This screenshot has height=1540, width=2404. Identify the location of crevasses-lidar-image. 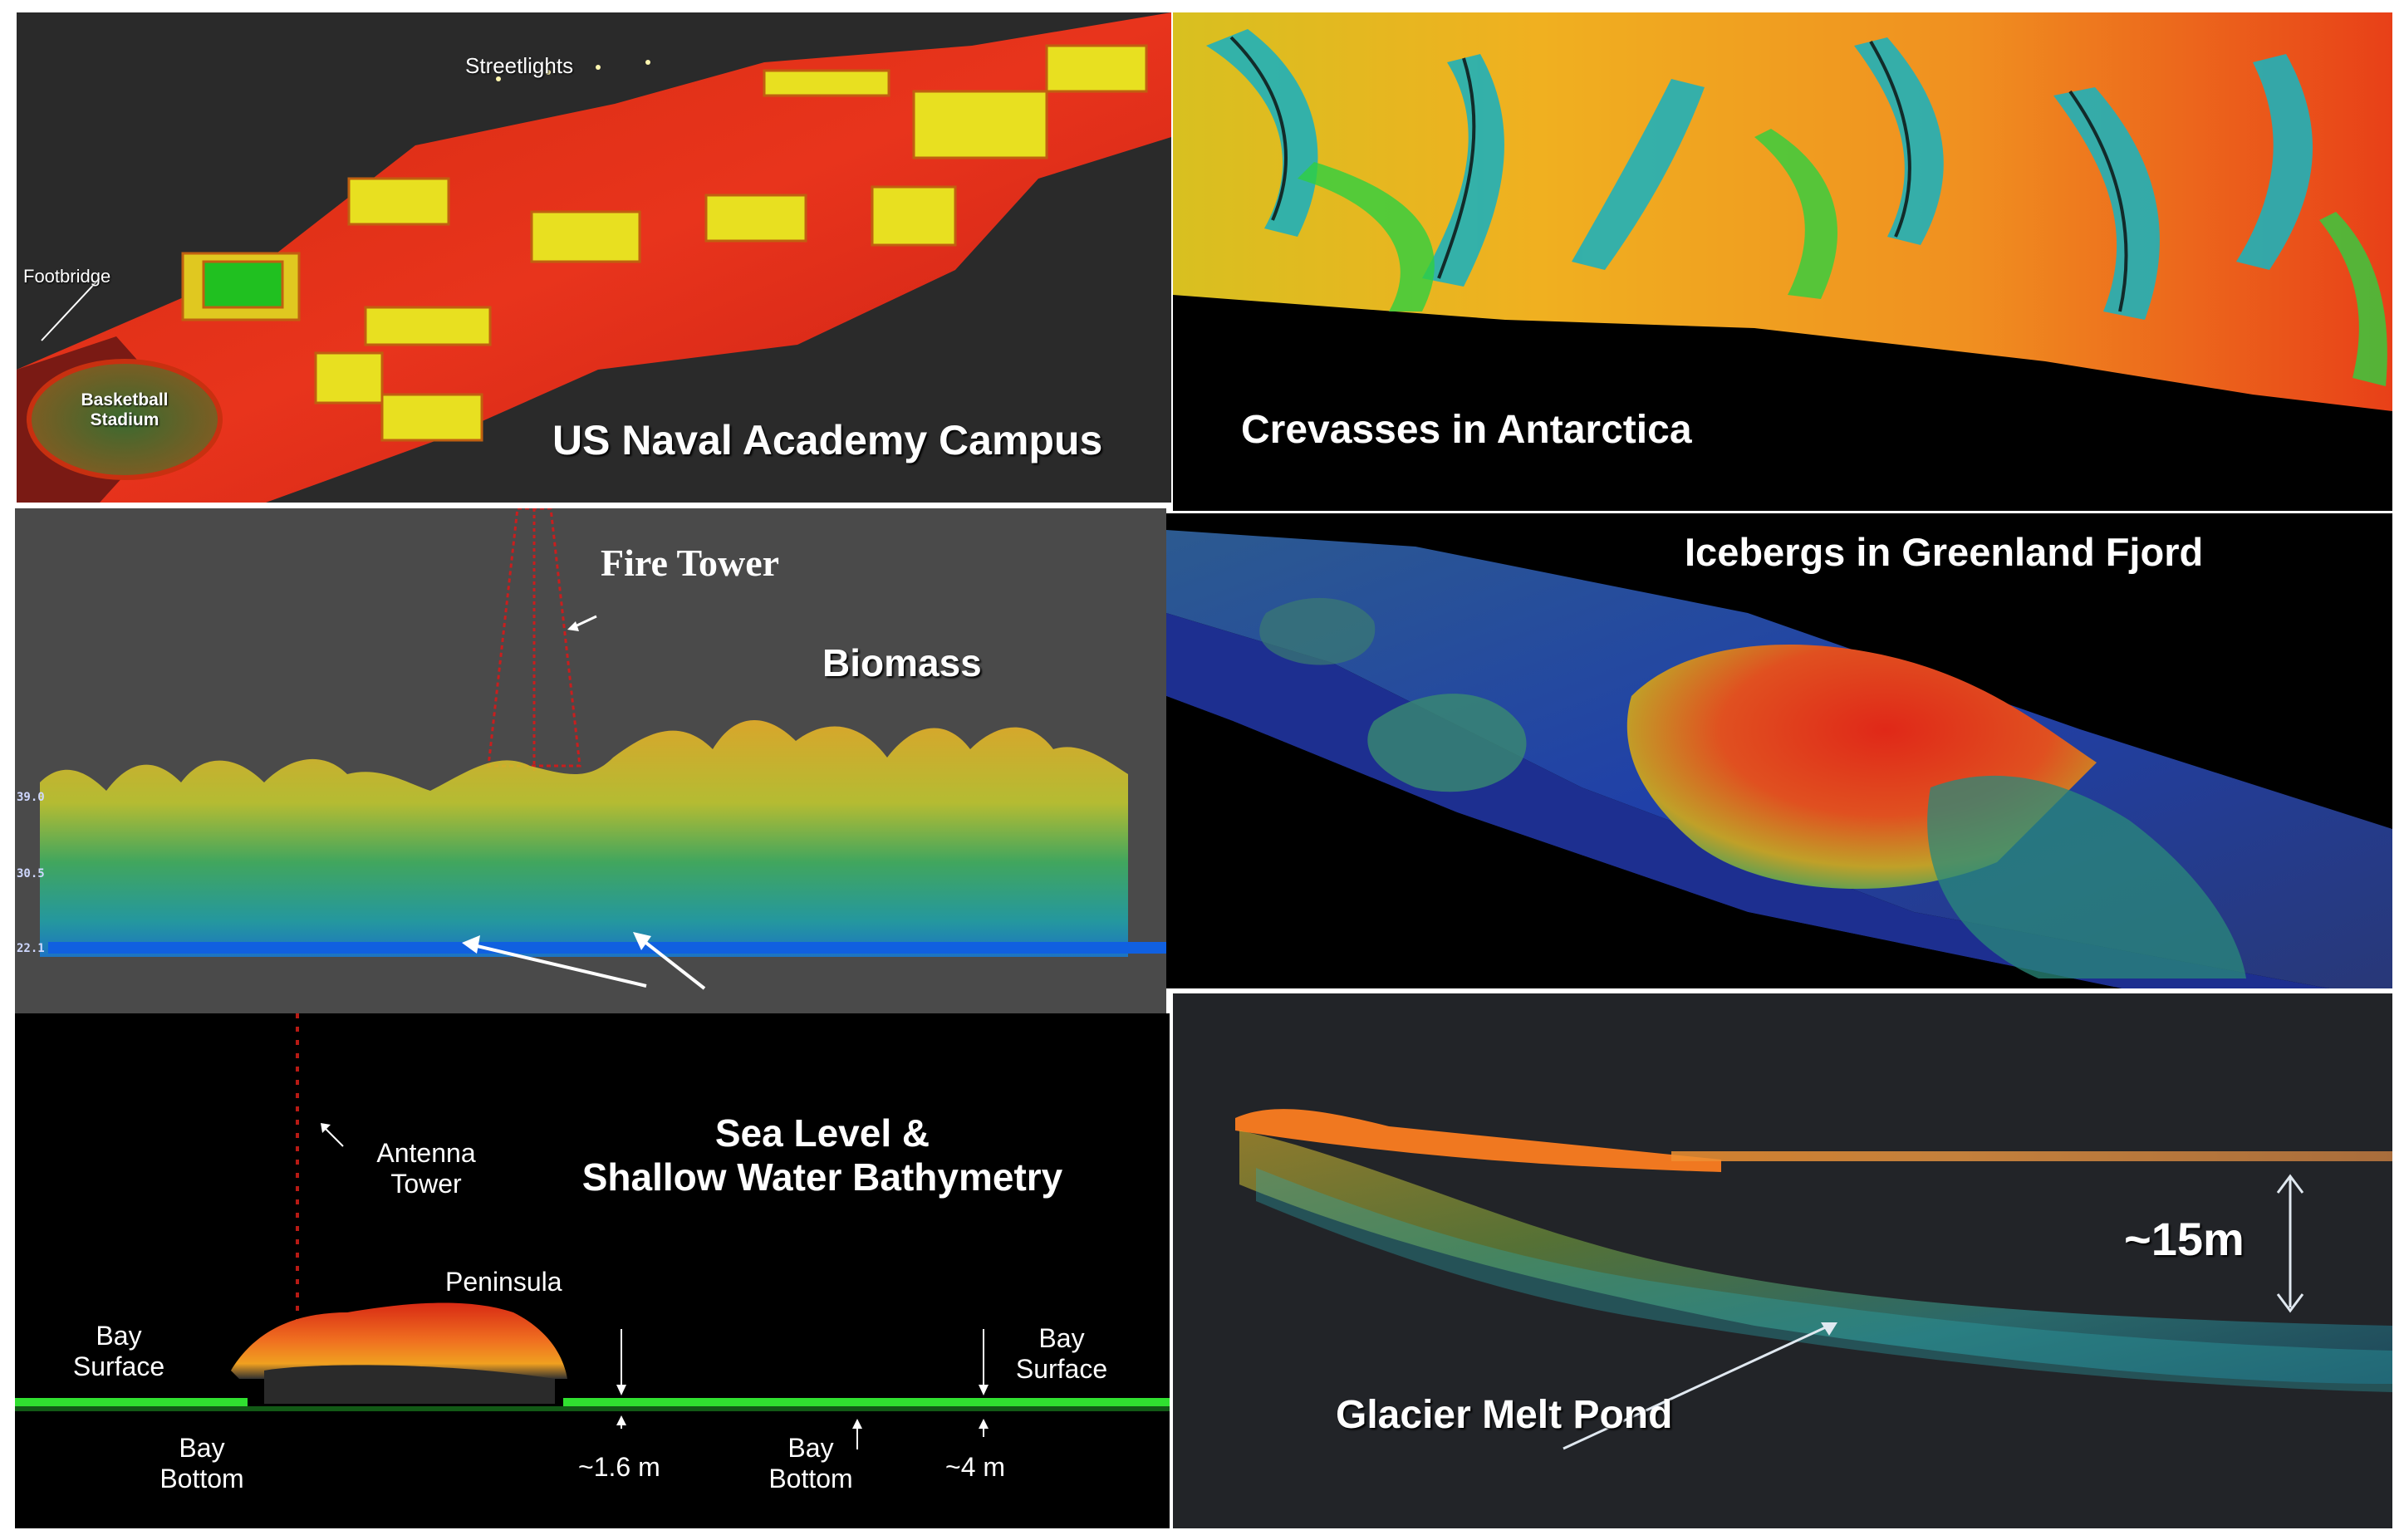
(1782, 211).